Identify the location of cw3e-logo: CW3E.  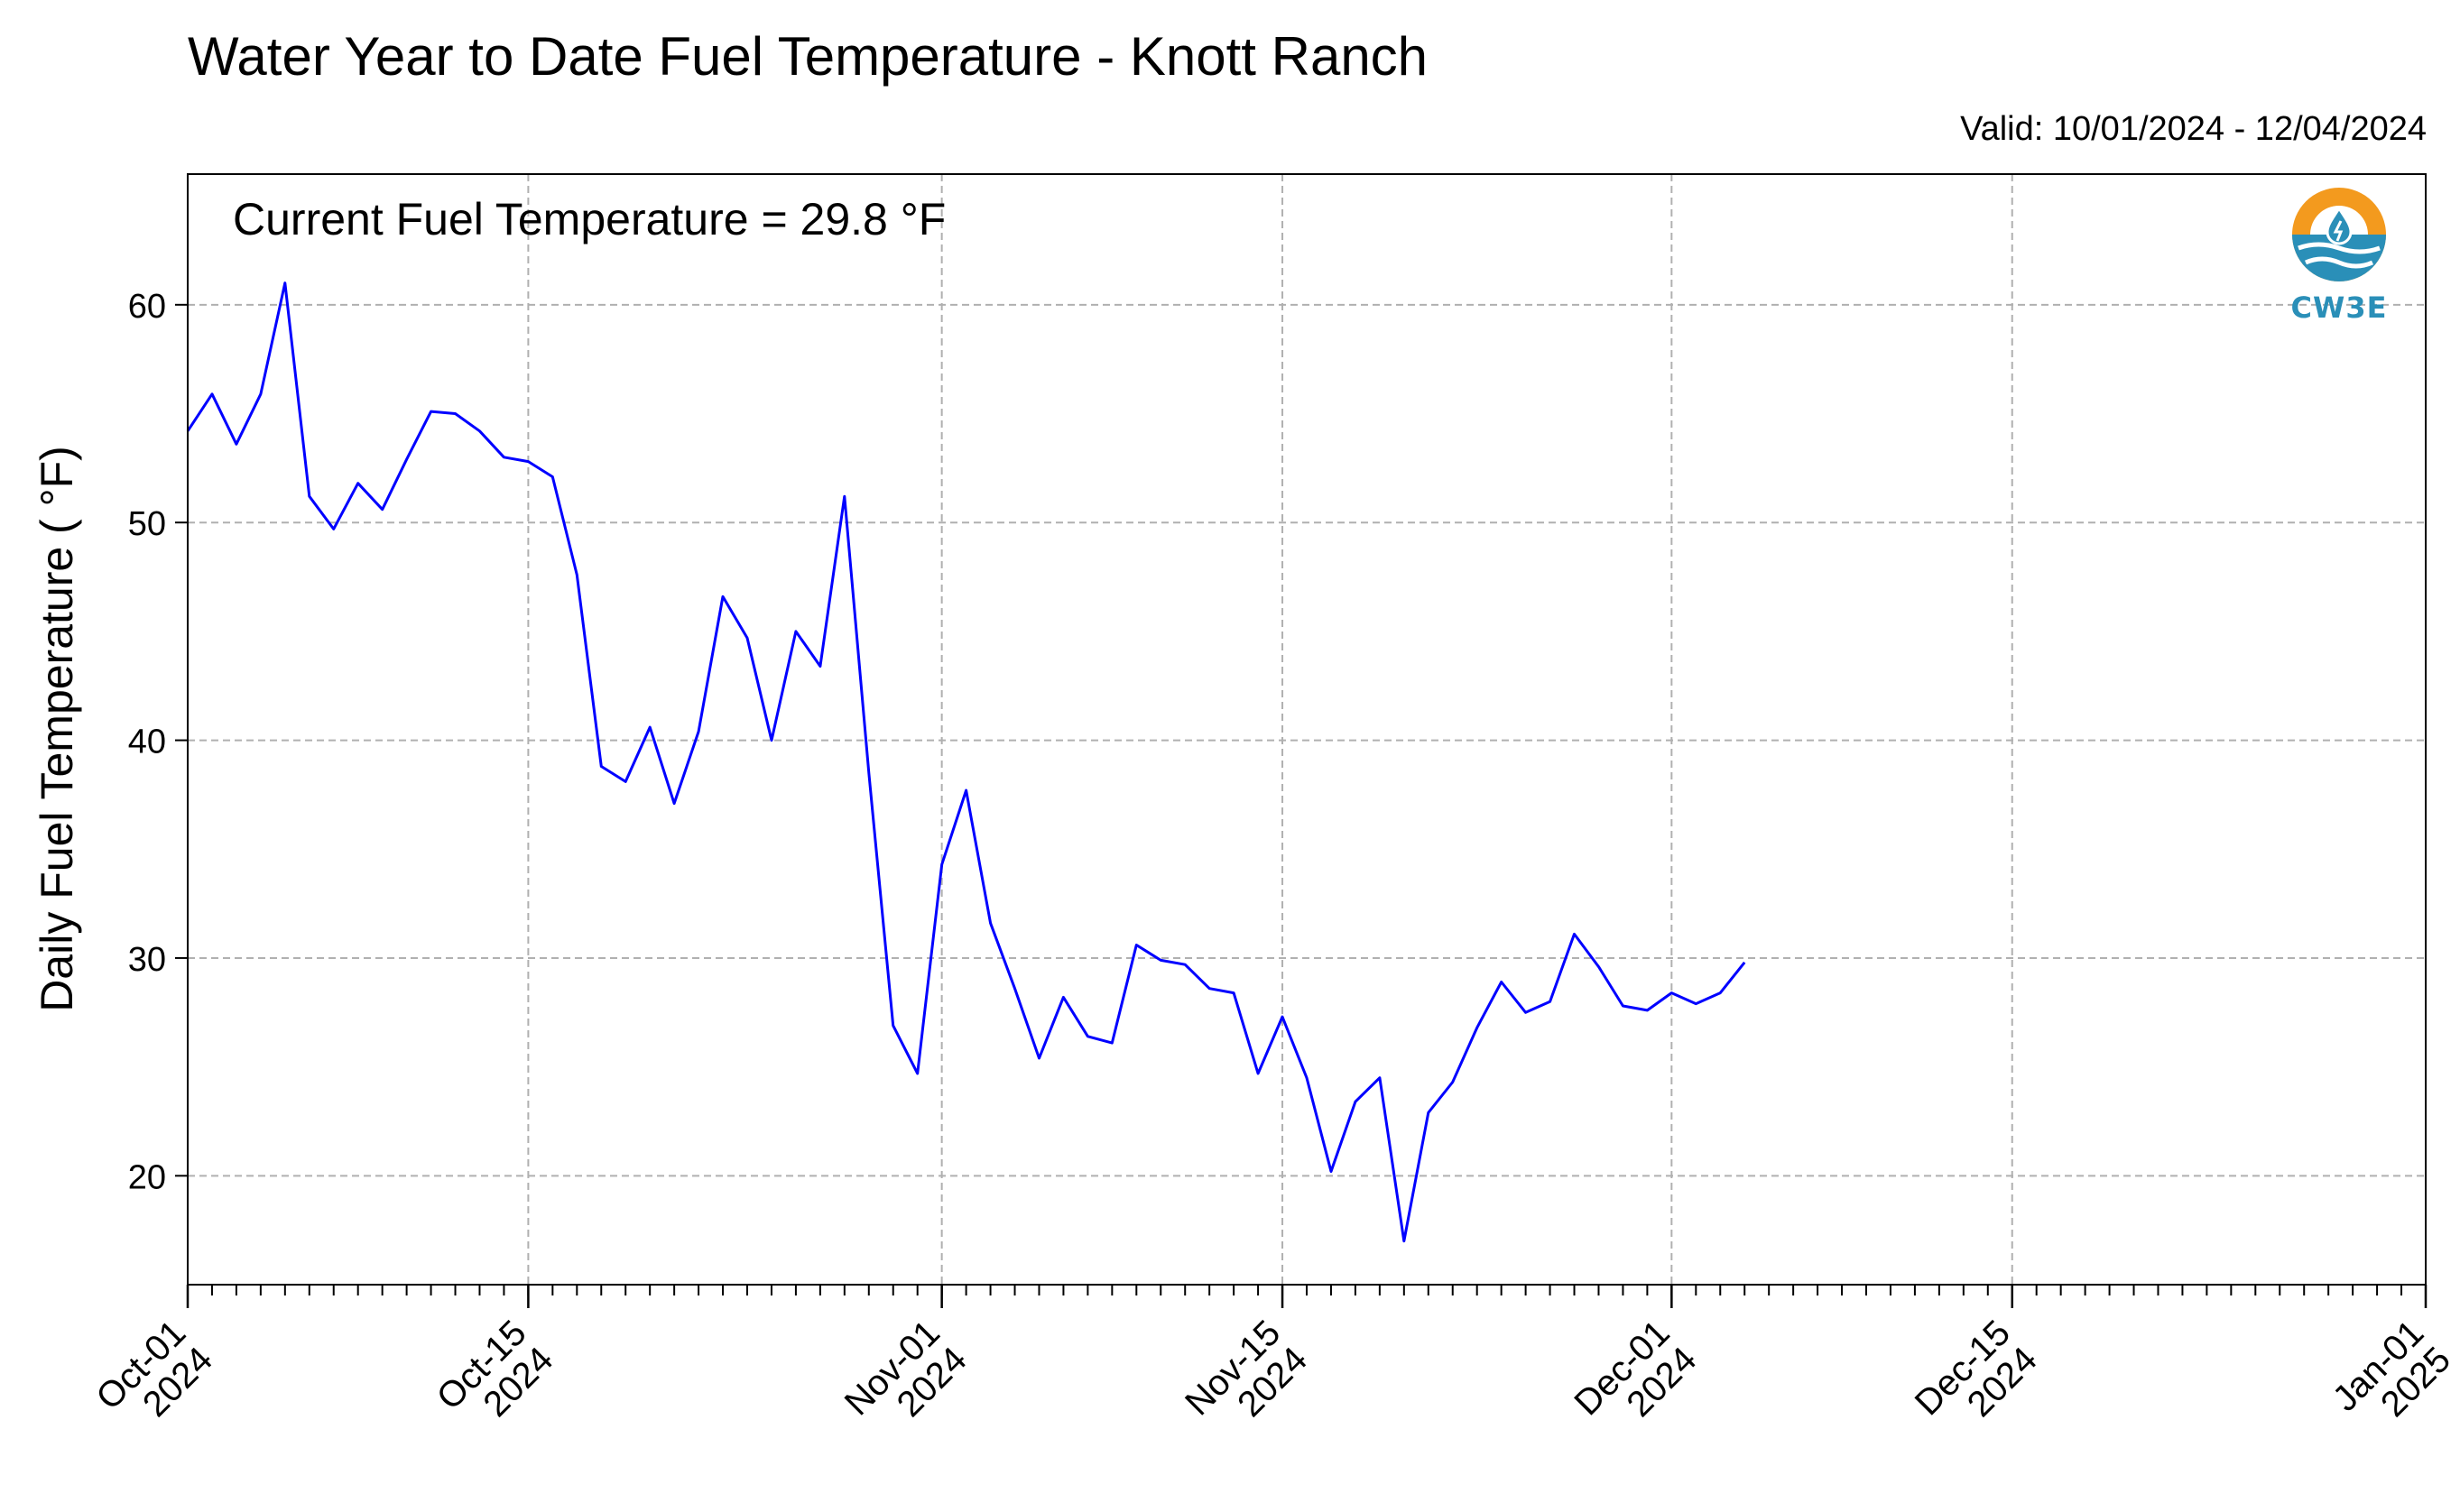
(2339, 255).